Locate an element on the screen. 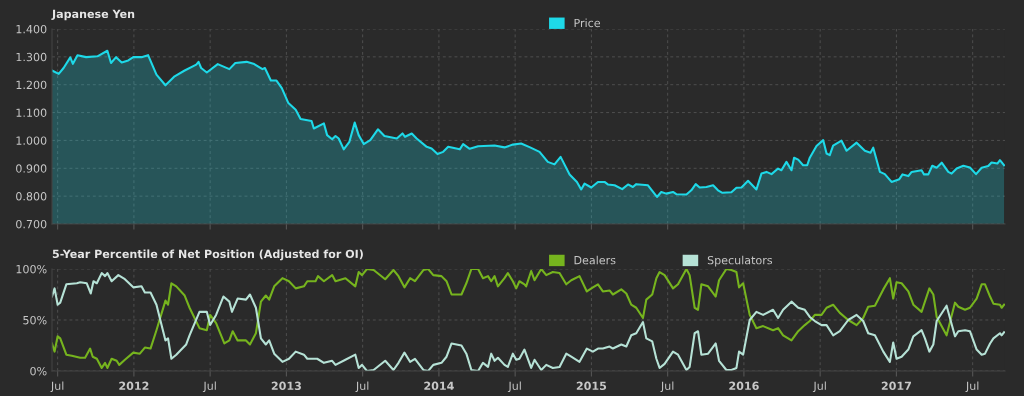 This screenshot has width=1024, height=396. y-tick-label: 0% is located at coordinates (38, 371).